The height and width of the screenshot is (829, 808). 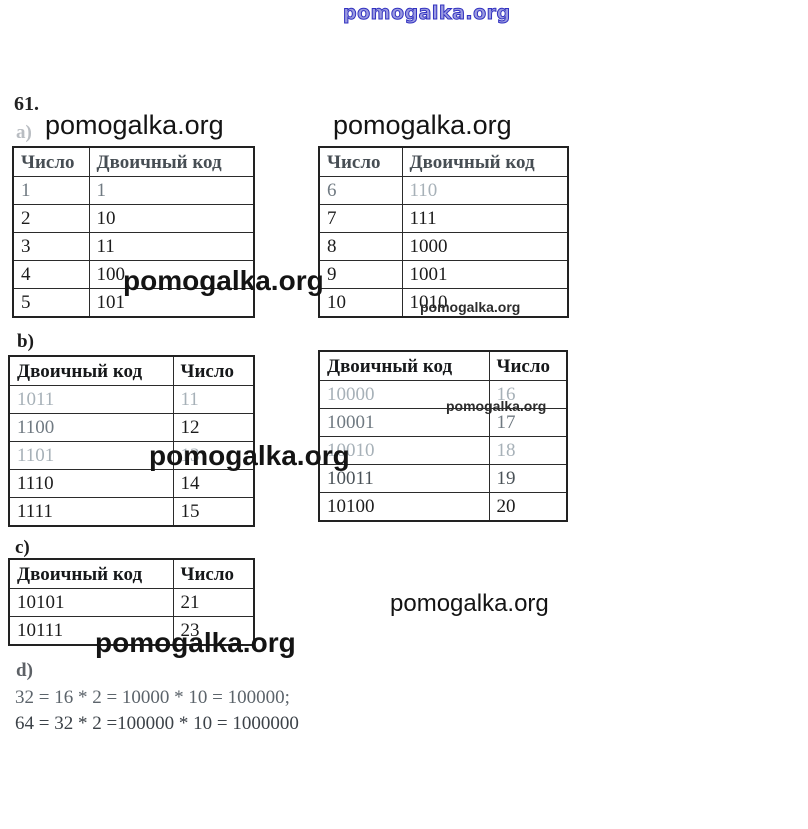 I want to click on cell-binary: 10111, so click(x=91, y=631).